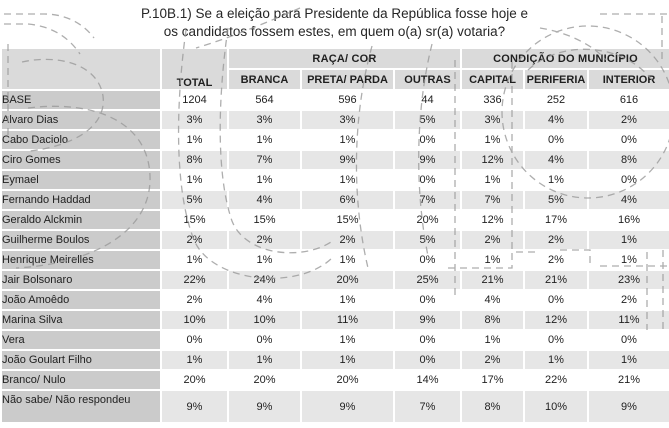  I want to click on cell-value: 564, so click(264, 100).